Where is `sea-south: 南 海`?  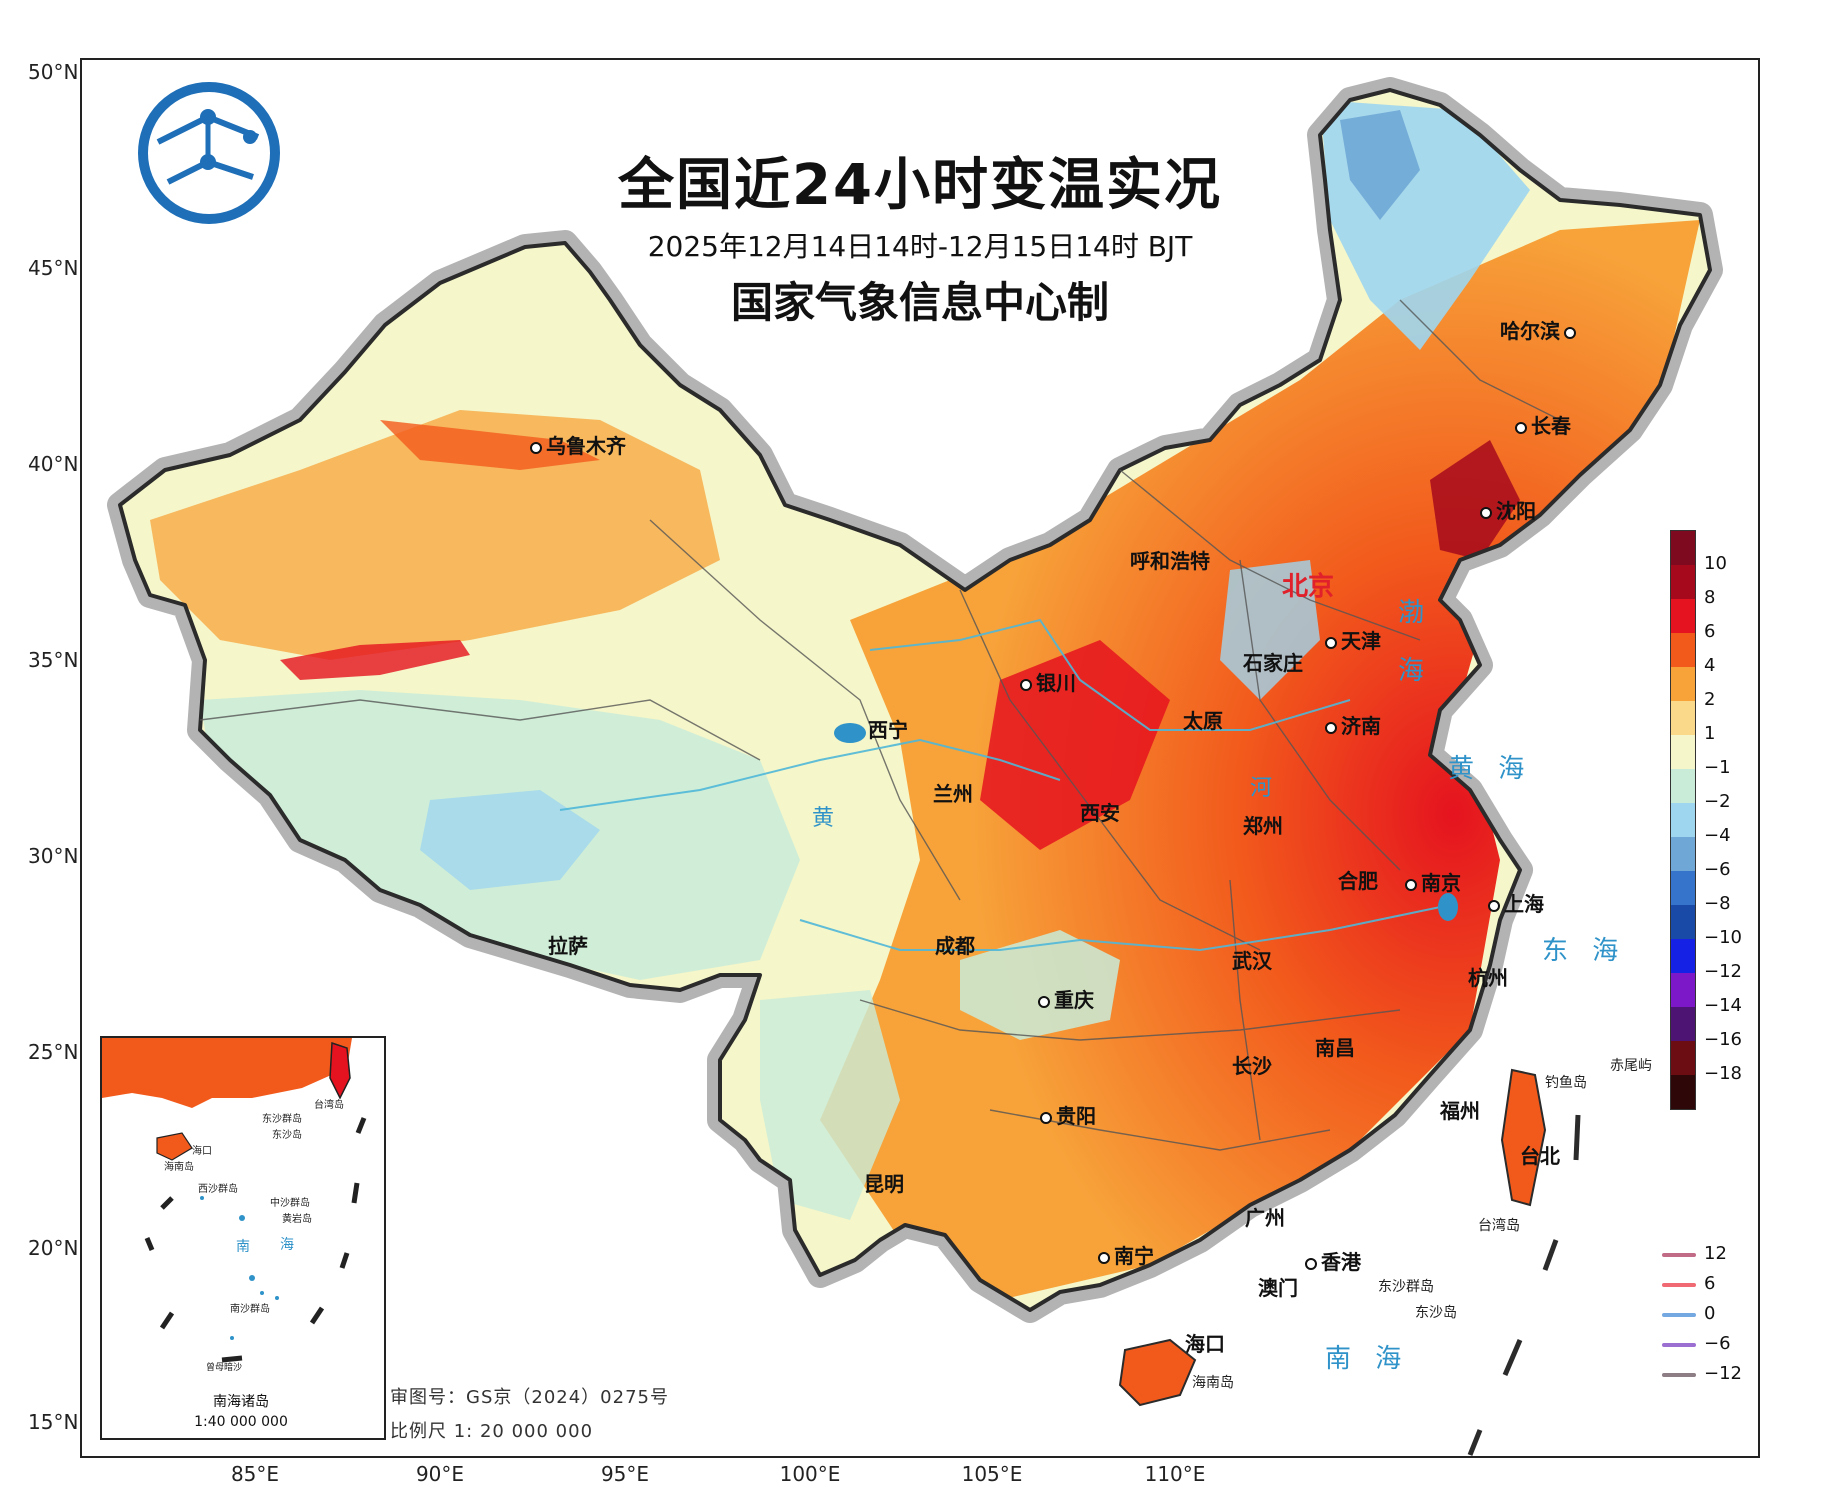 sea-south: 南 海 is located at coordinates (1367, 1359).